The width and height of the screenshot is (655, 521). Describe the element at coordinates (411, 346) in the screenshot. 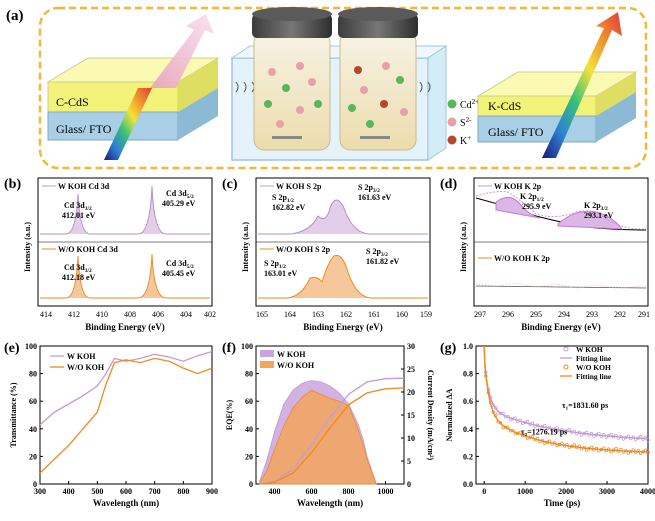

I see `y-right-tick-label: 30` at that location.